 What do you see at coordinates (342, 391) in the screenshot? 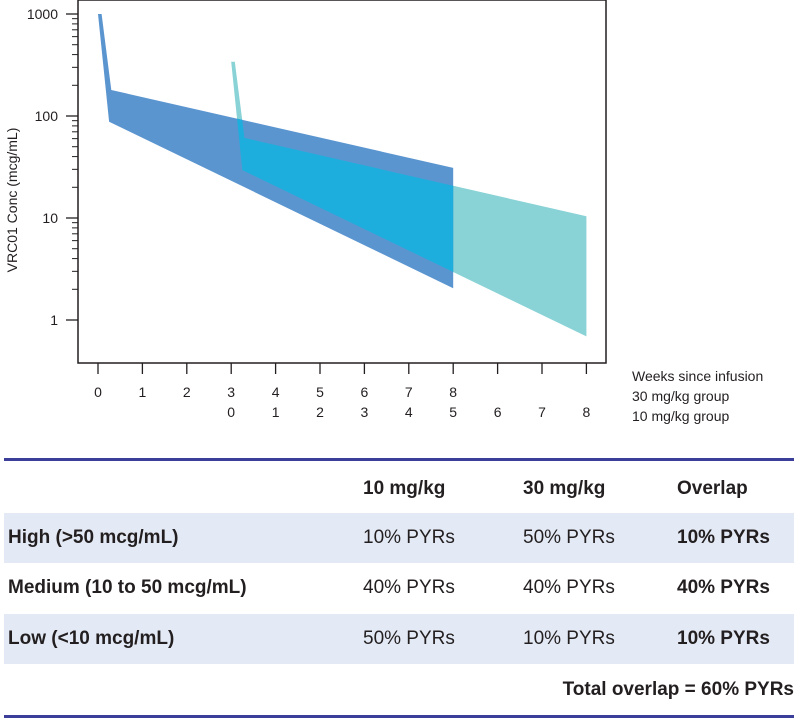
I see `x-axis: 0 1 2 3 4 5 6 7 8 0 1 2 3 4 5 6 7 8` at bounding box center [342, 391].